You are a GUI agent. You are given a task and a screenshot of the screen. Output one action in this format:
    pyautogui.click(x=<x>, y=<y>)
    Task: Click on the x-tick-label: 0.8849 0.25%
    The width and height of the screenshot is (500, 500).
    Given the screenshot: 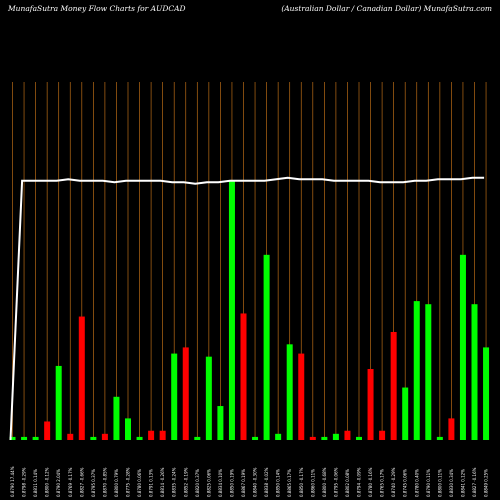 What is the action you would take?
    pyautogui.click(x=486, y=483)
    